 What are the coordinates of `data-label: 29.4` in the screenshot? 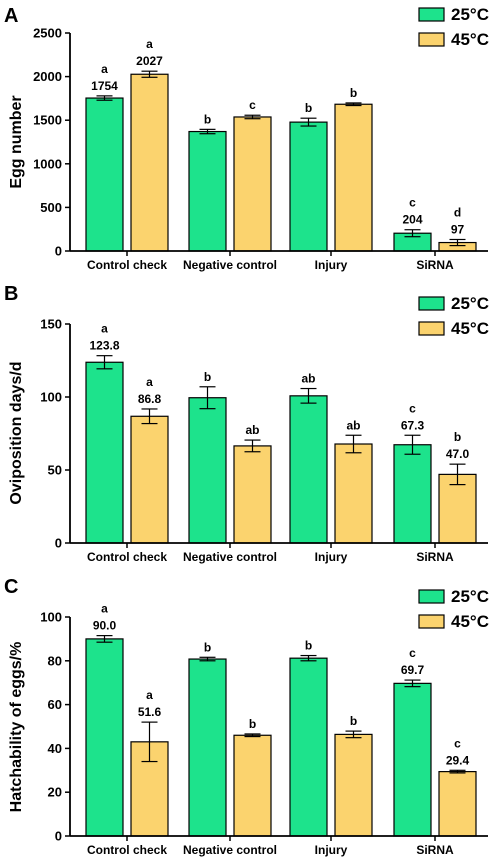 It's located at (458, 760).